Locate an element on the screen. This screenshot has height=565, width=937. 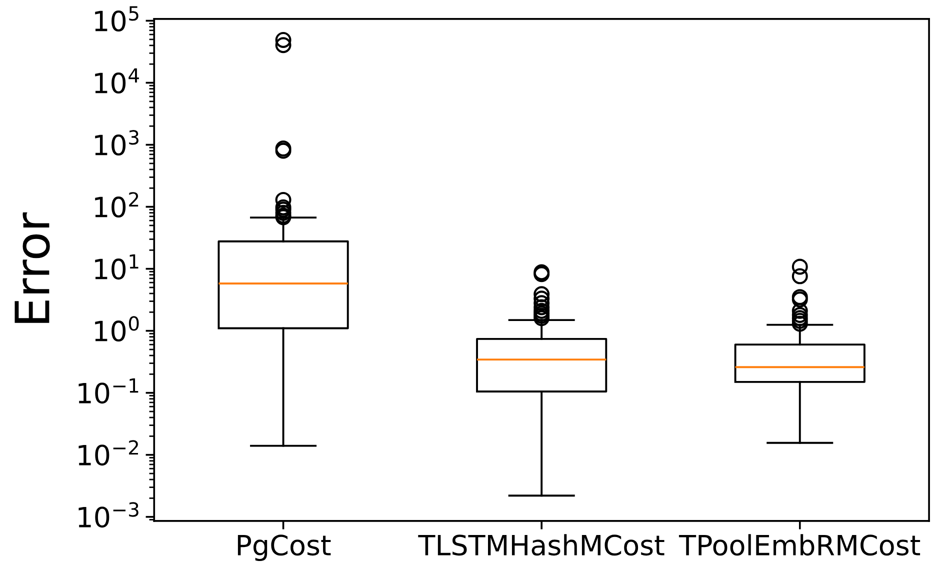
y-tick-label: 10$^{0}$ is located at coordinates (117, 329).